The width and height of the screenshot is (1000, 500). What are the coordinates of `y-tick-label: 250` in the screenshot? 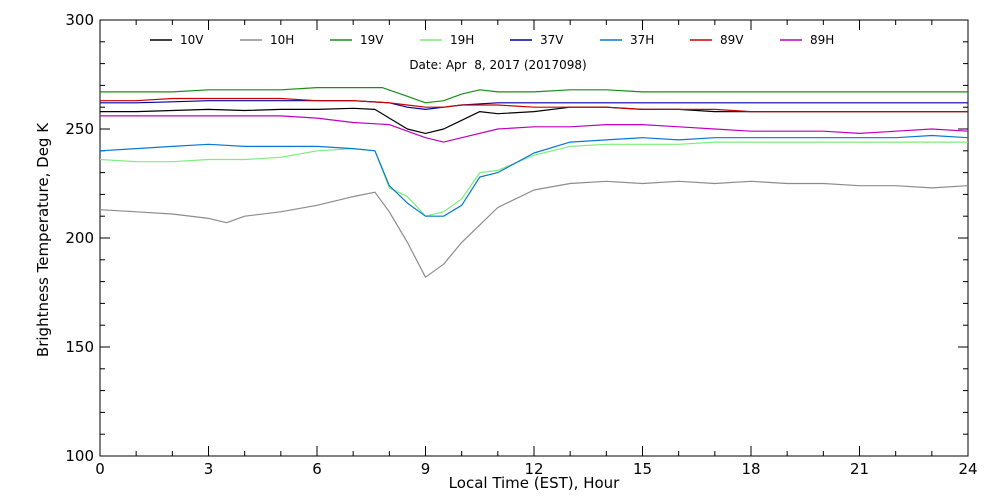 It's located at (79, 129).